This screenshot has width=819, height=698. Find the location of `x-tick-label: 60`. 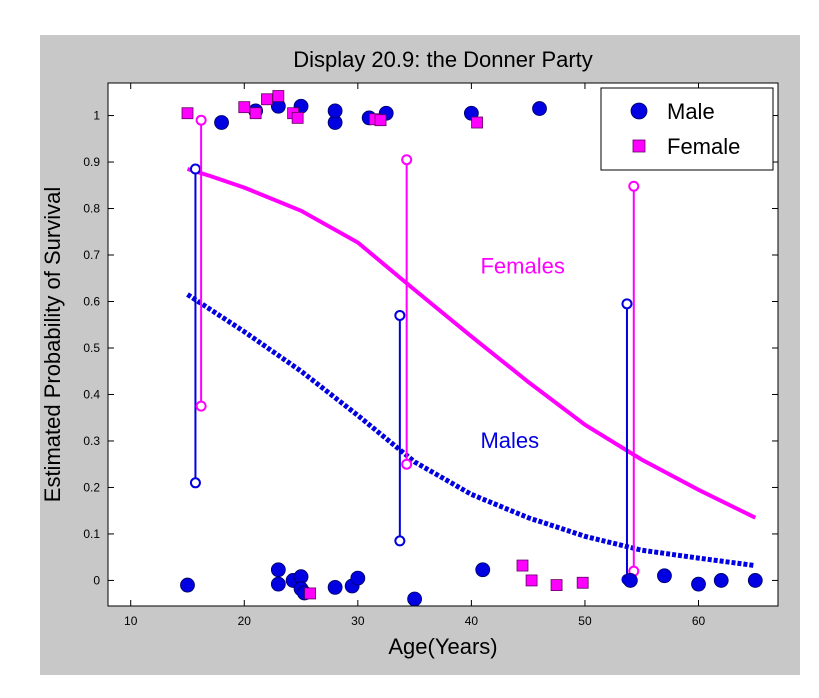

x-tick-label: 60 is located at coordinates (699, 621).